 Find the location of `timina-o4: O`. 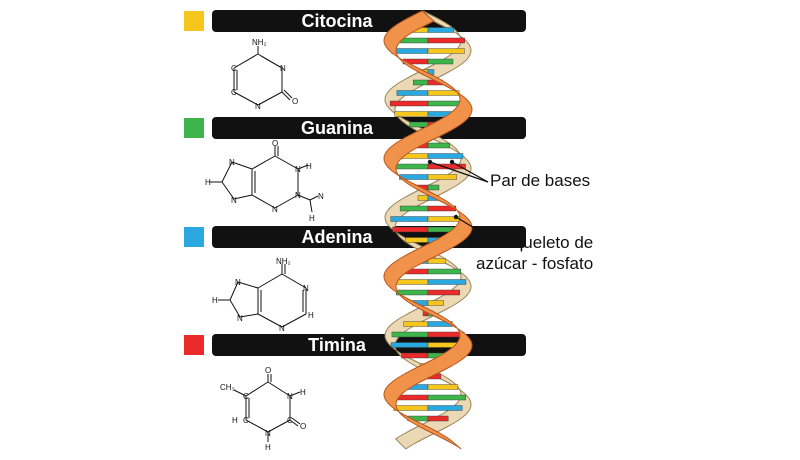

timina-o4: O is located at coordinates (268, 370).